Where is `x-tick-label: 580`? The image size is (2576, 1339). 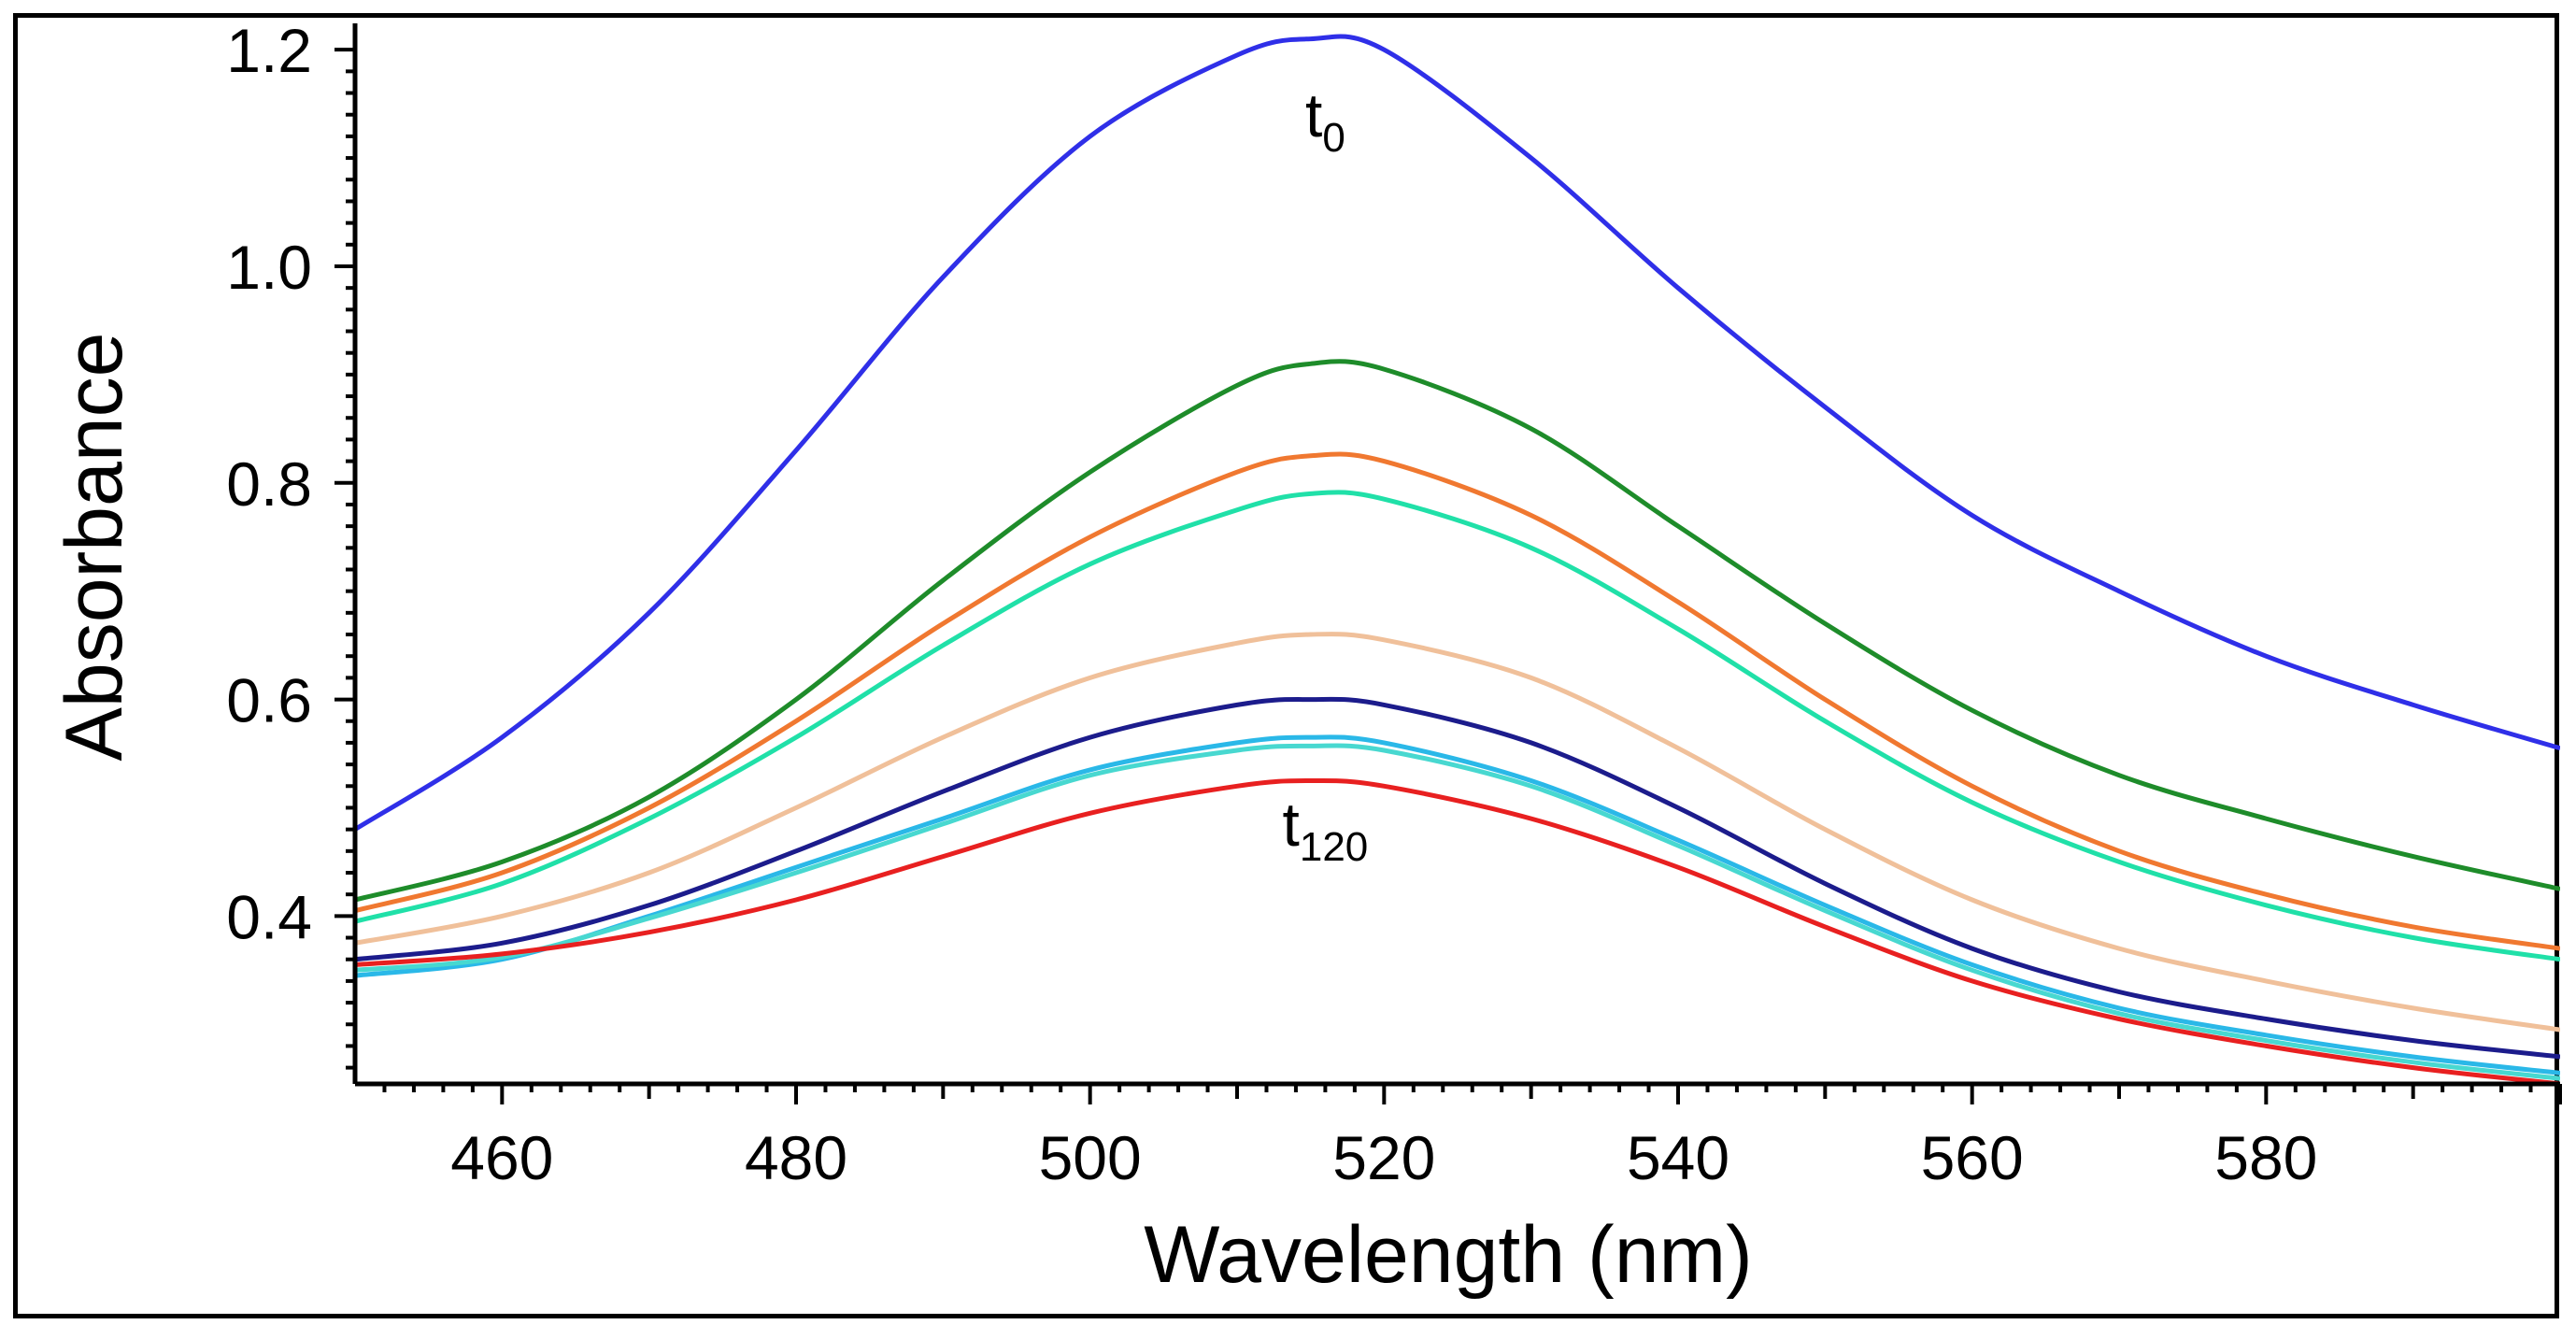
x-tick-label: 580 is located at coordinates (2265, 1157).